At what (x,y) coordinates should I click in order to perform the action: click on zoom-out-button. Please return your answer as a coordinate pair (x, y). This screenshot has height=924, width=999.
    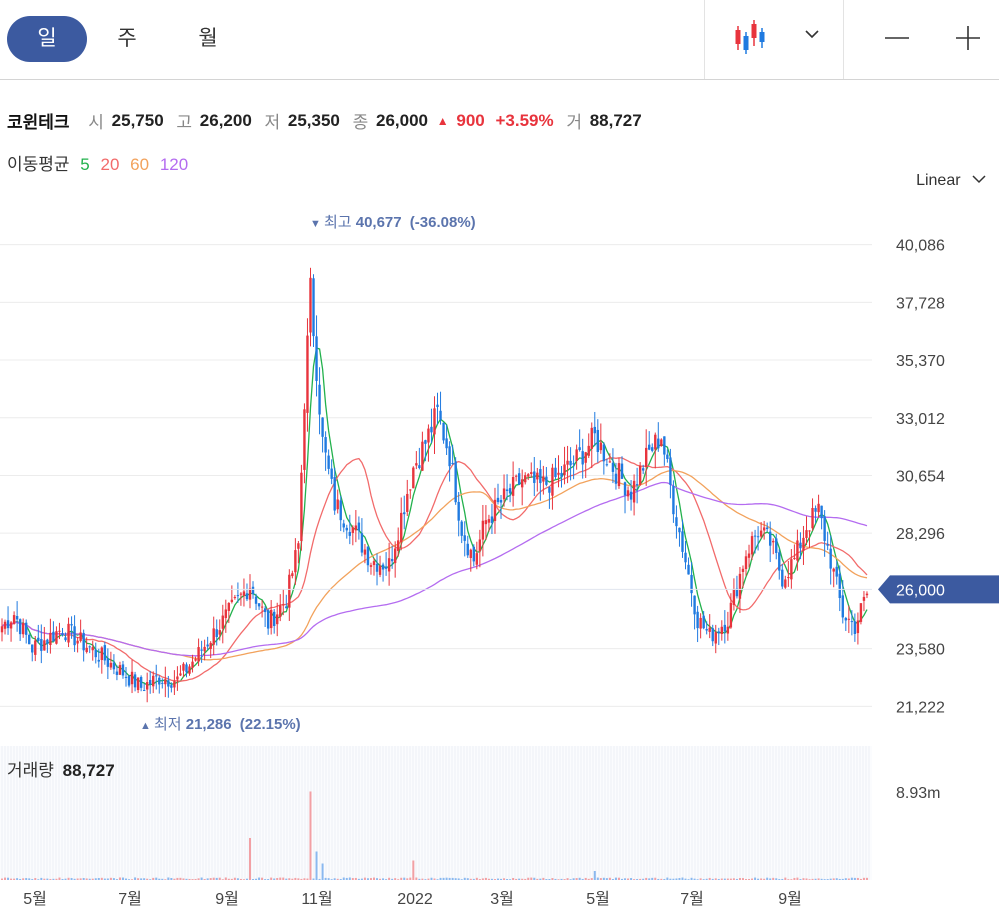
    Looking at the image, I should click on (897, 39).